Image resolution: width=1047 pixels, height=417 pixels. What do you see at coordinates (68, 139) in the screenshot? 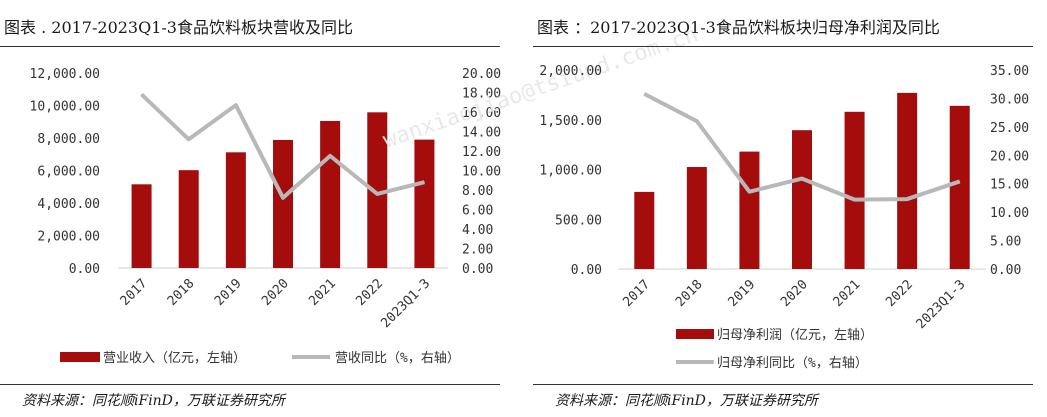
I see `left-axis-tick-label: 8,000.00` at bounding box center [68, 139].